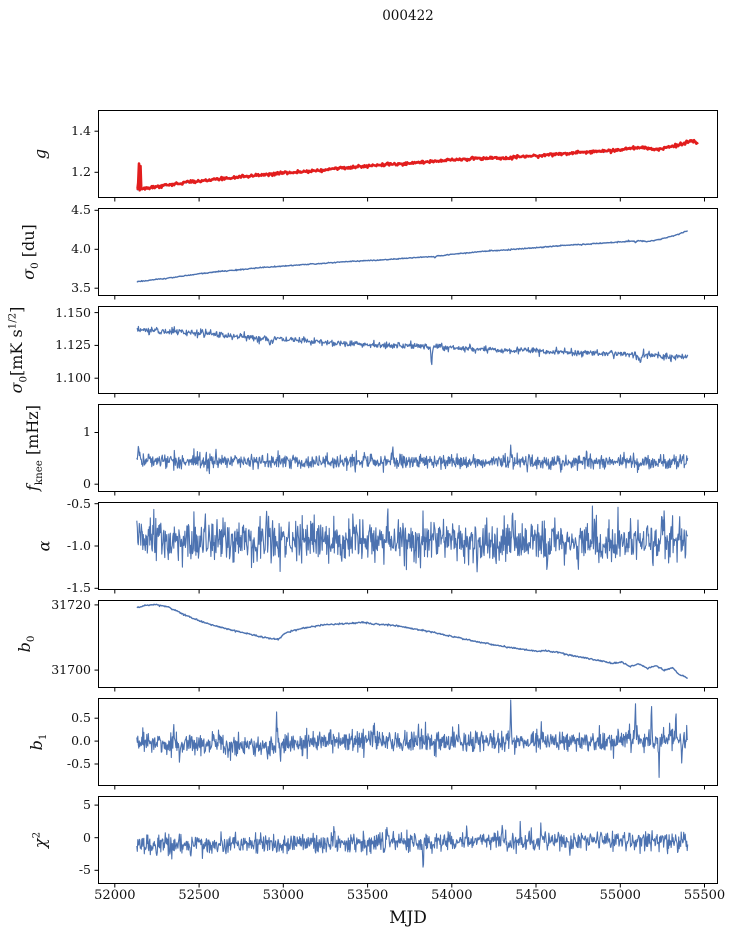 The height and width of the screenshot is (944, 729). I want to click on series-b1, so click(412, 738).